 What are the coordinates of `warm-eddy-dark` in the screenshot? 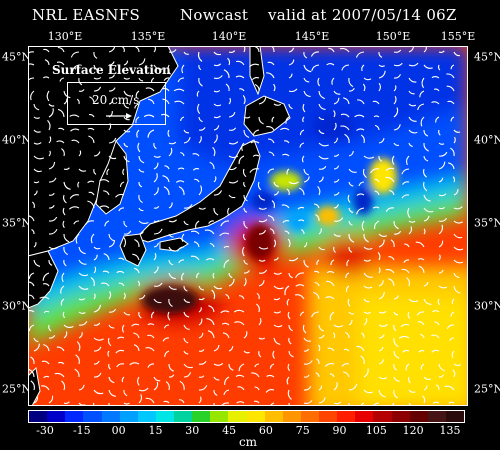 It's located at (170, 300).